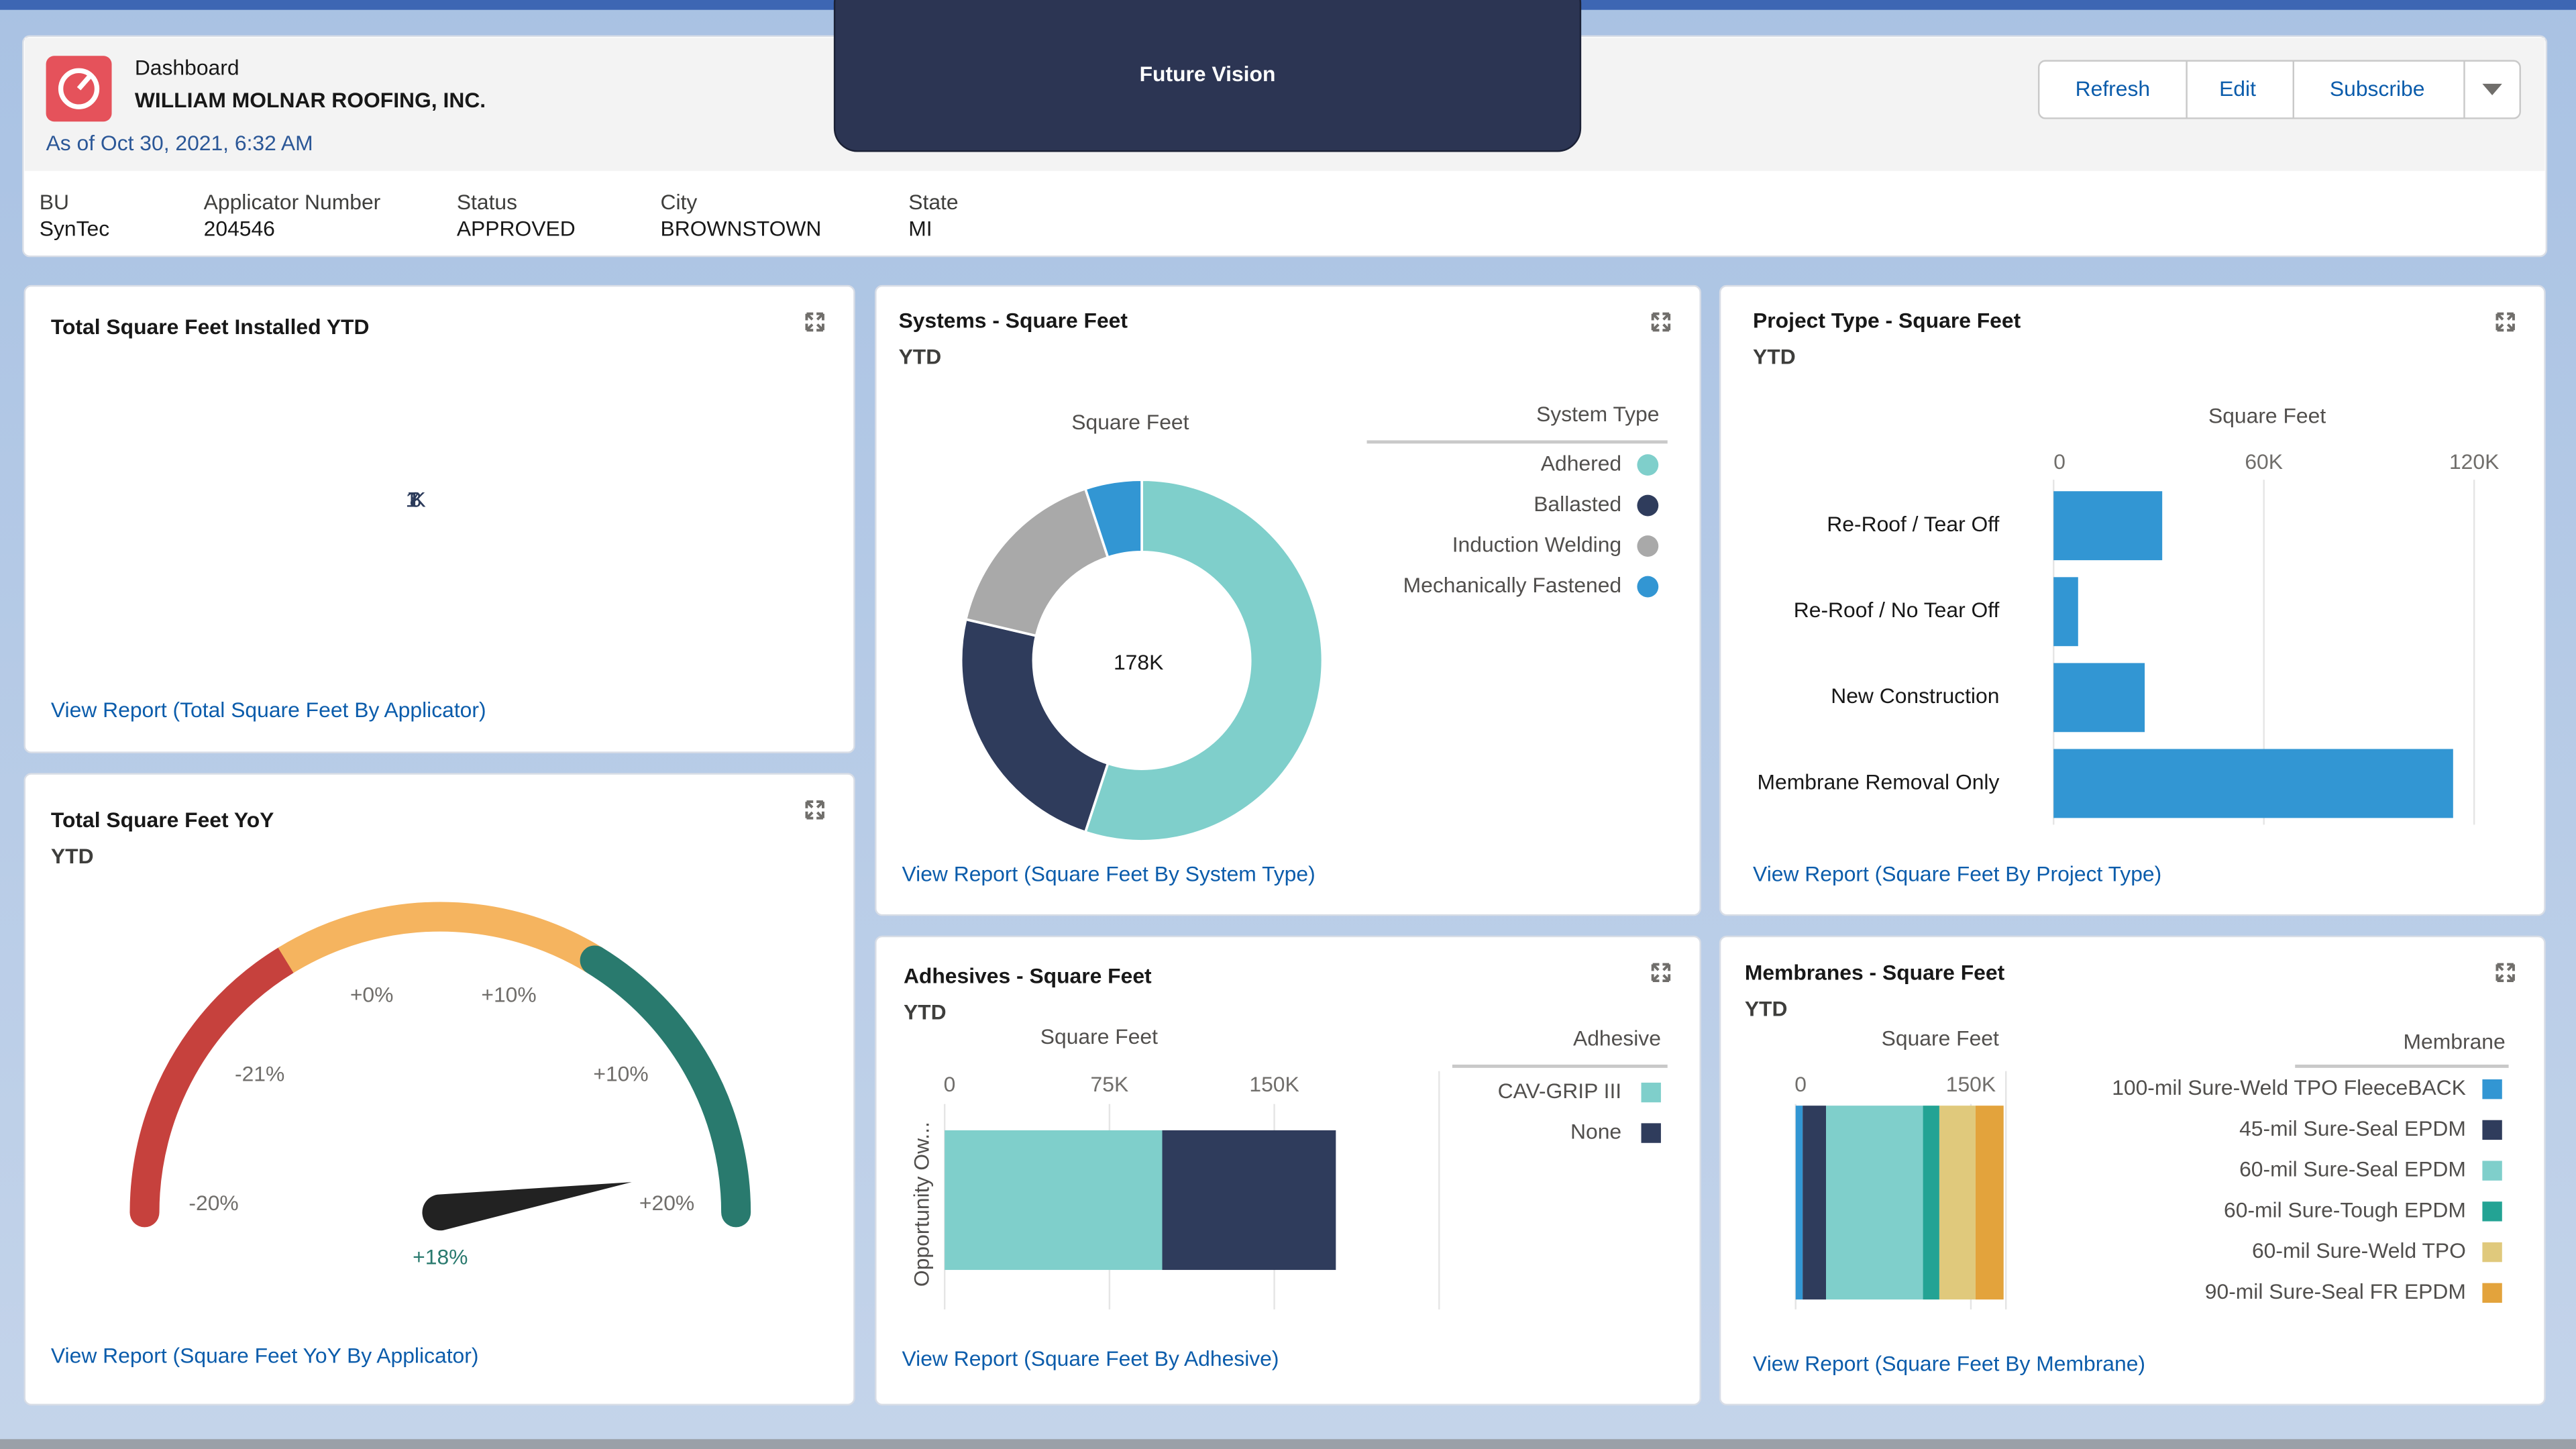  Describe the element at coordinates (678, 202) in the screenshot. I see `field-label: City` at that location.